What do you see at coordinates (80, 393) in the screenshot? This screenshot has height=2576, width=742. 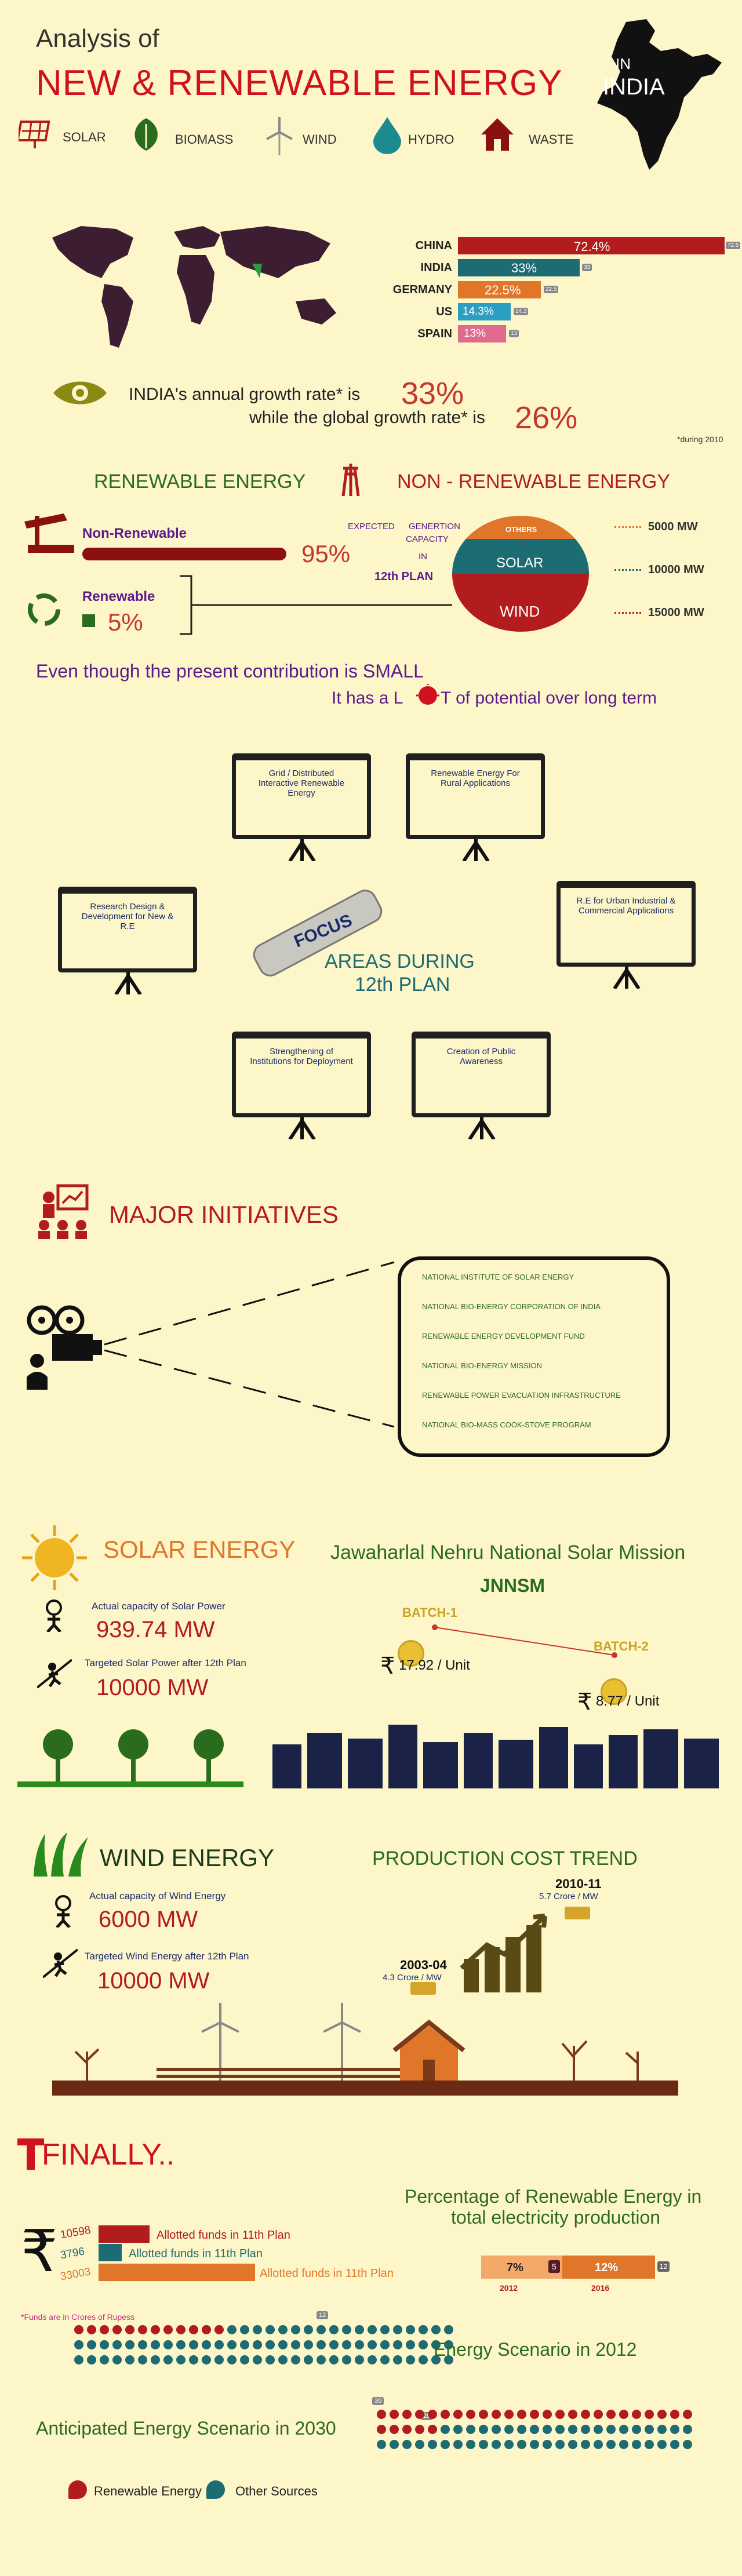 I see `eye-icon` at bounding box center [80, 393].